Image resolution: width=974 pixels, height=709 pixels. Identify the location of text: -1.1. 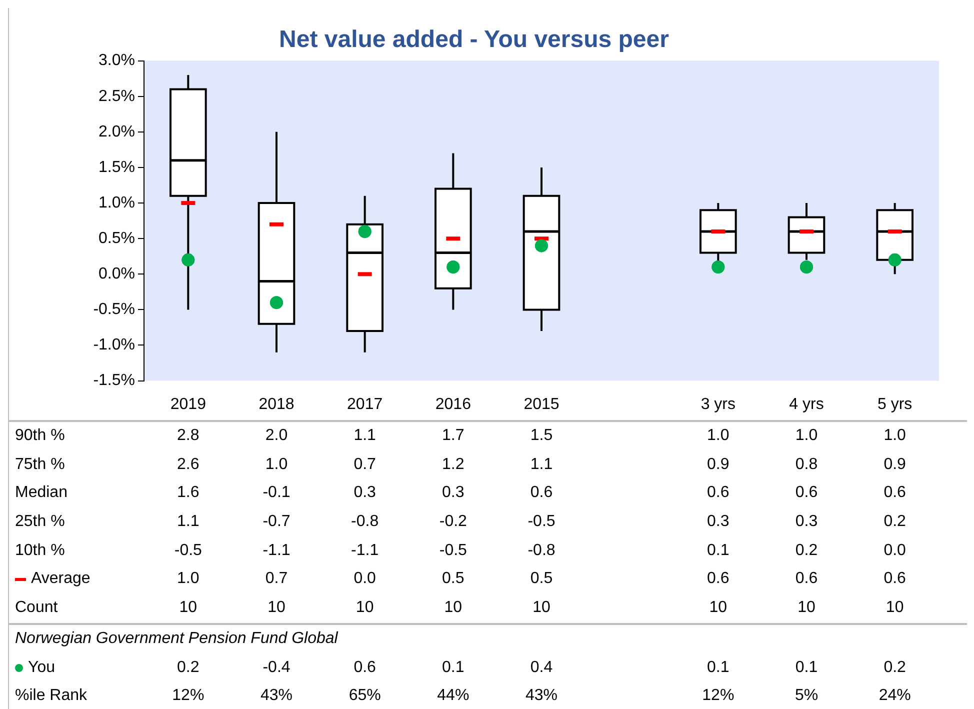
(276, 550).